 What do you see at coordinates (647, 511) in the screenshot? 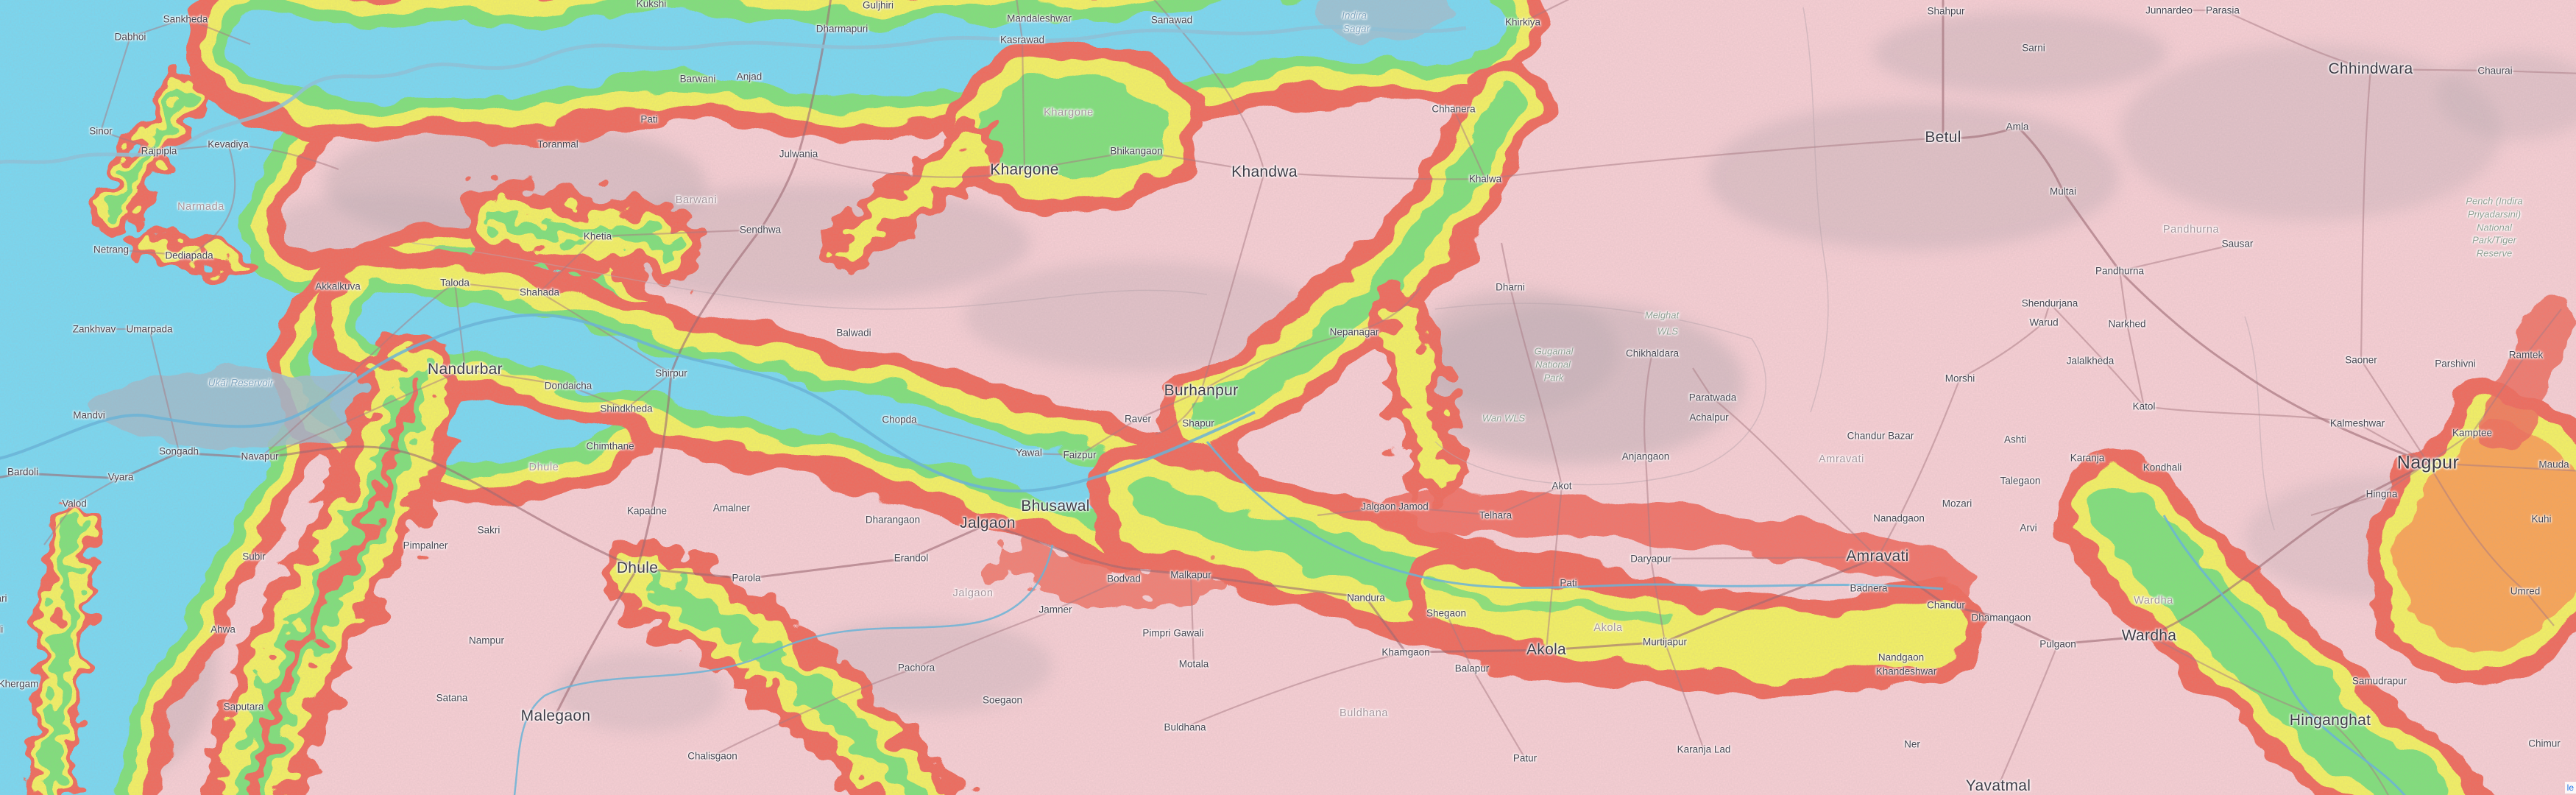
I see `label-kapadne: Kapadne` at bounding box center [647, 511].